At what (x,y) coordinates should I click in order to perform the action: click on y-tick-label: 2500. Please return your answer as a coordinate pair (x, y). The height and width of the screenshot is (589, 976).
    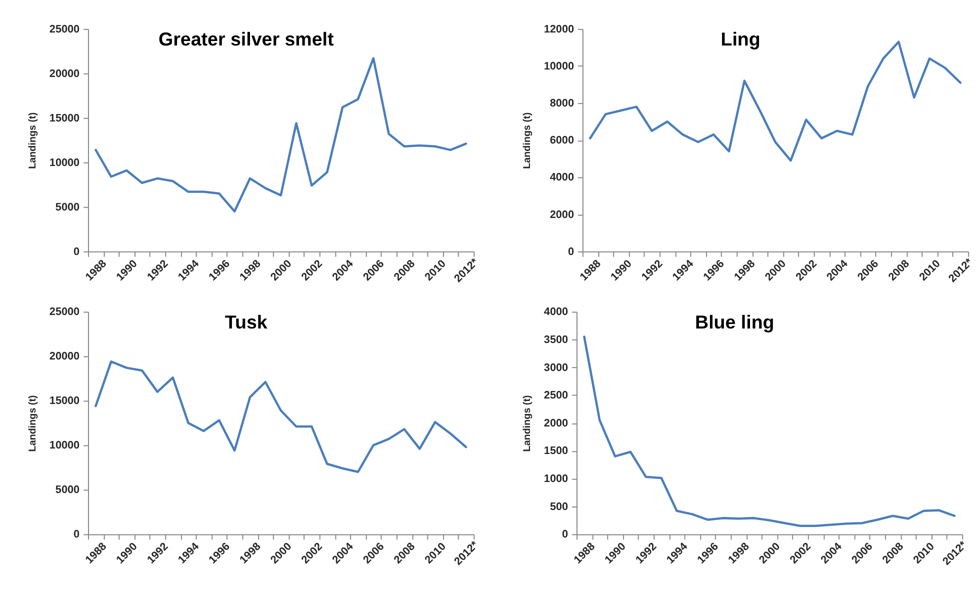
    Looking at the image, I should click on (556, 396).